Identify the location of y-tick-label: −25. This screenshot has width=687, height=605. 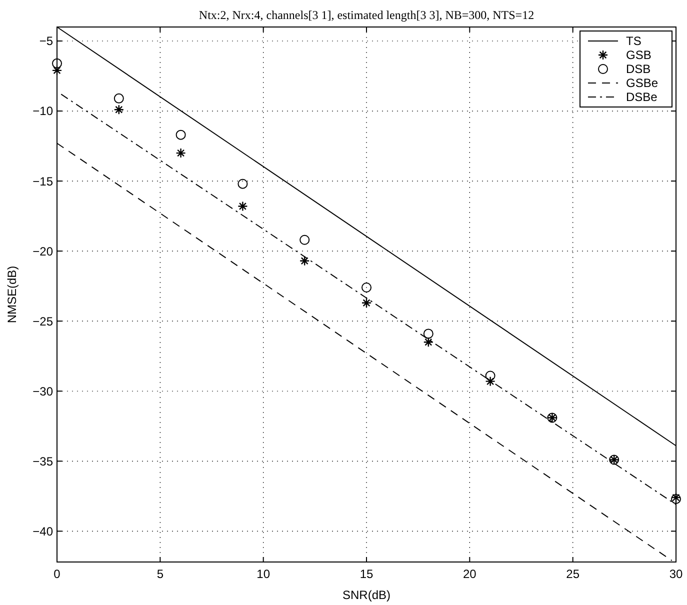
(43, 321).